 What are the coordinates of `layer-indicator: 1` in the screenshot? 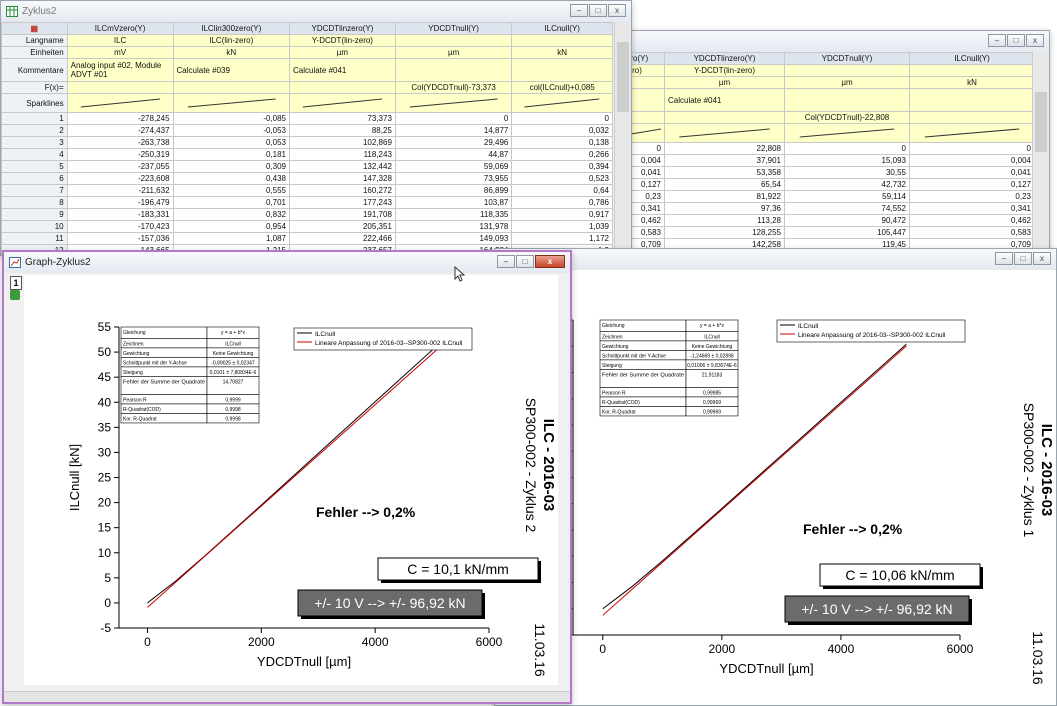 It's located at (16, 283).